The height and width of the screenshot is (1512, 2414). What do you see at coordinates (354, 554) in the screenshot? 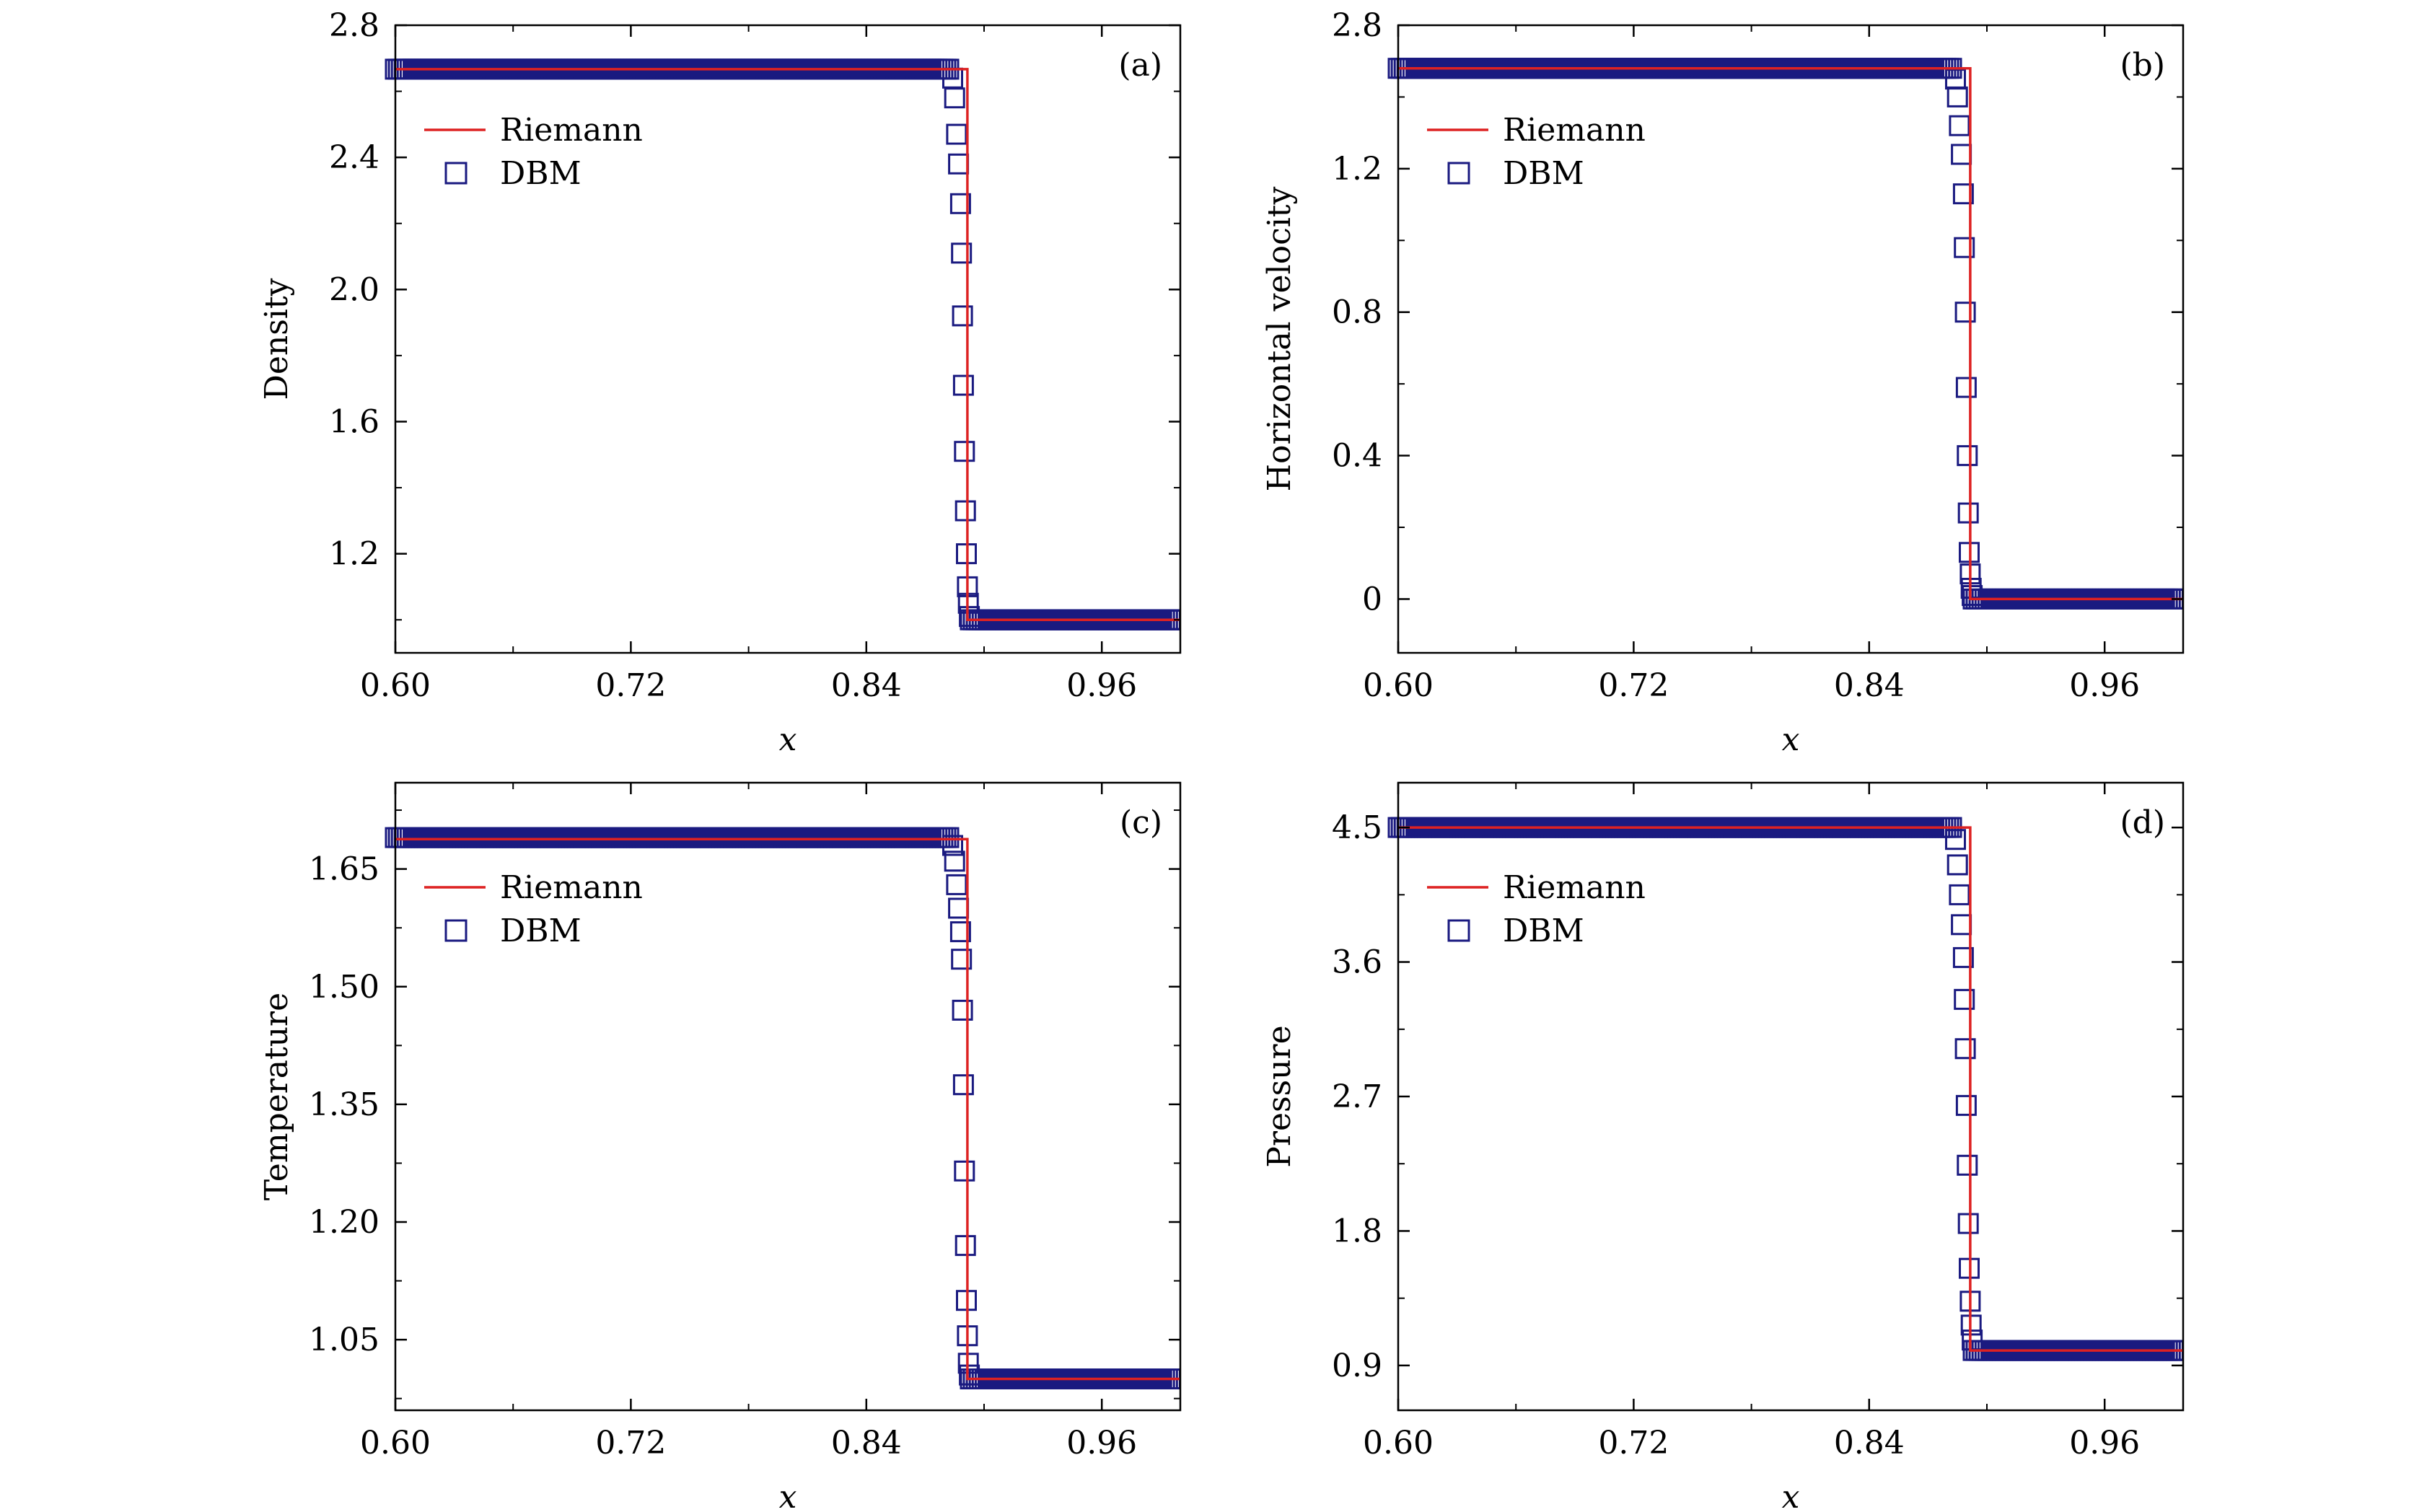
I see `y-tick-label: 1.2` at bounding box center [354, 554].